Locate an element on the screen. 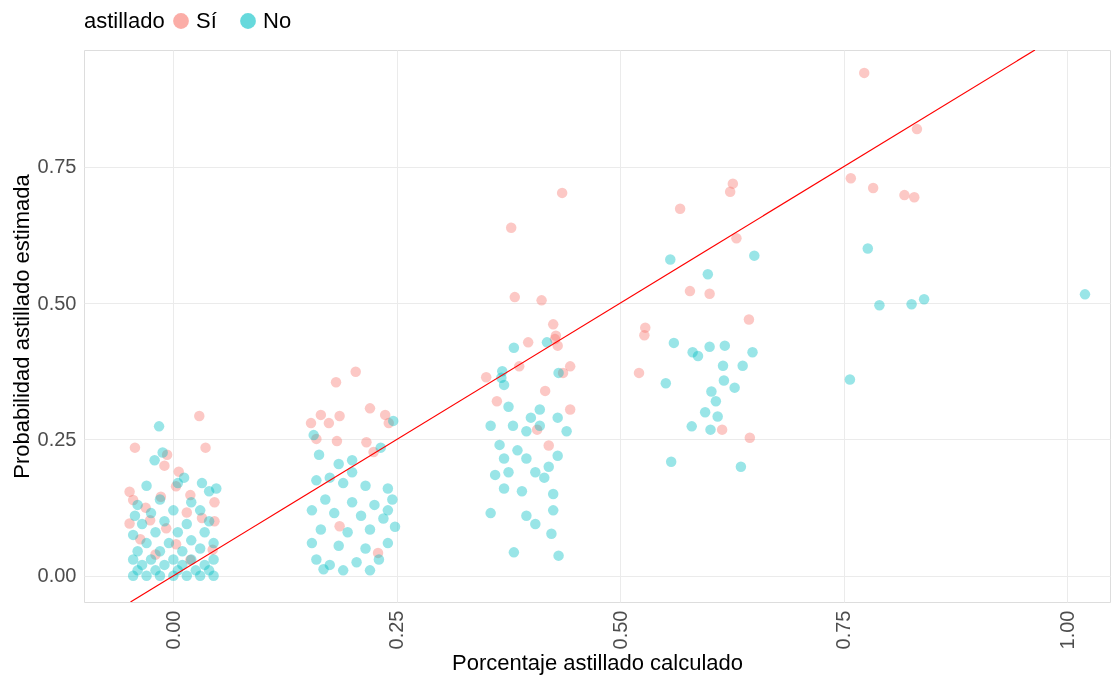  legend-label: No is located at coordinates (277, 20).